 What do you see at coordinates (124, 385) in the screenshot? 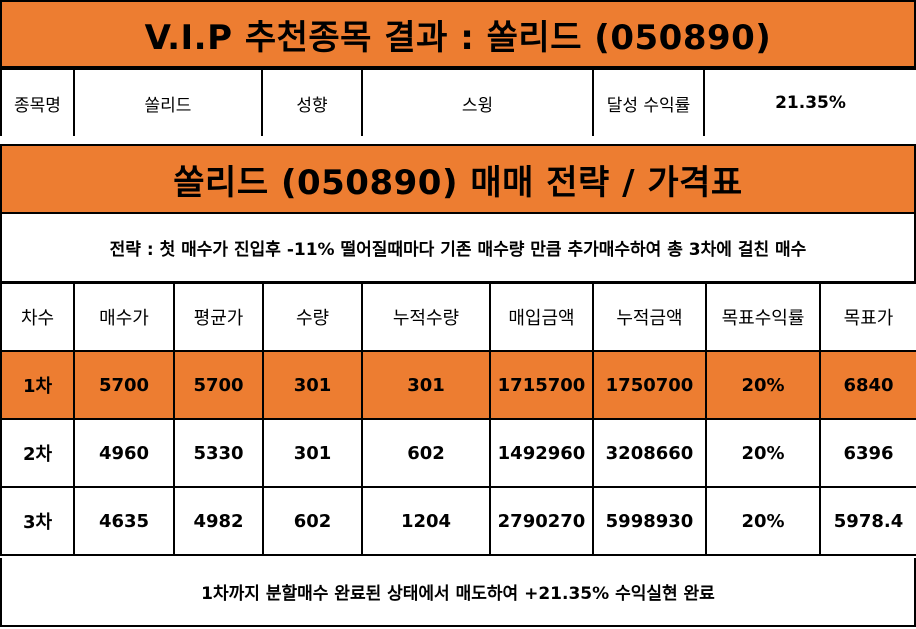
I see `cell-buy-price: 5700` at bounding box center [124, 385].